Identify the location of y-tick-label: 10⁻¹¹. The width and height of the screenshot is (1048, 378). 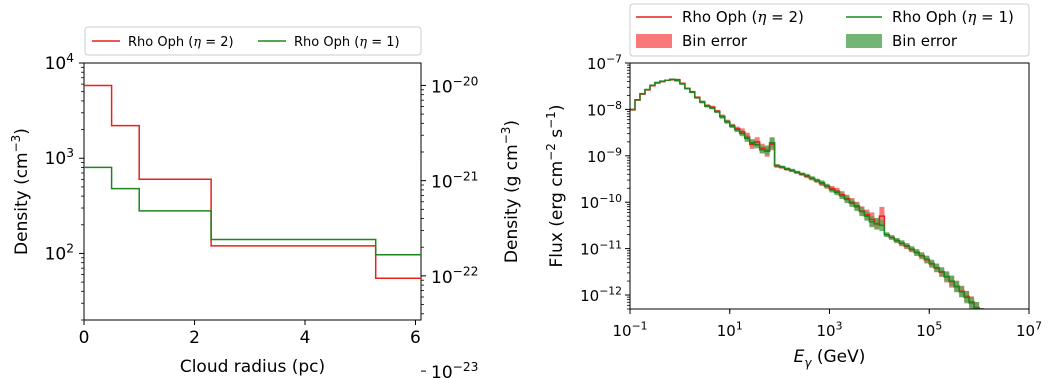
(601, 248).